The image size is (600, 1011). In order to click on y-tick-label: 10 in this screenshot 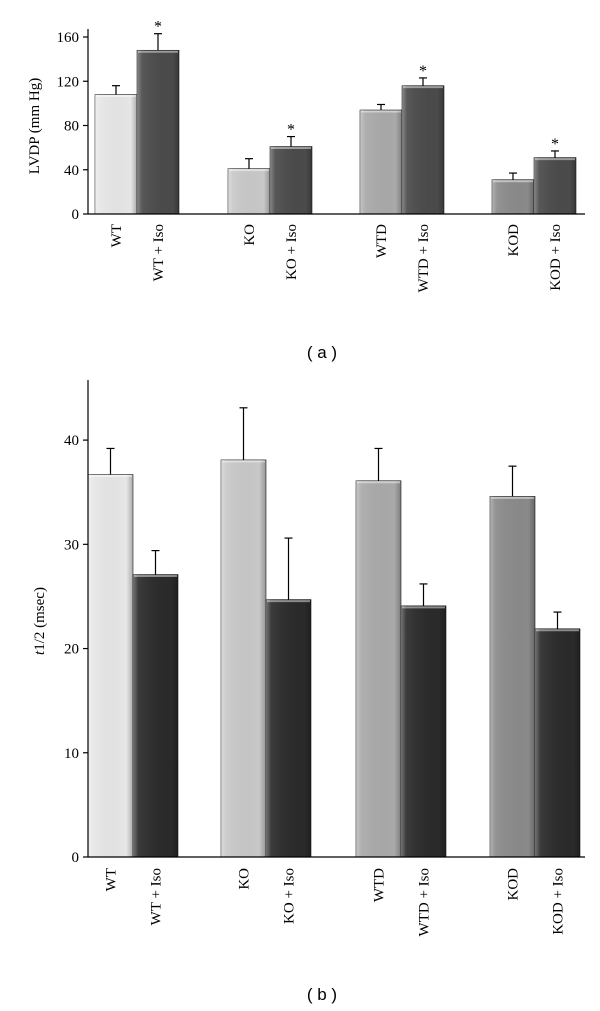, I will do `click(71, 754)`.